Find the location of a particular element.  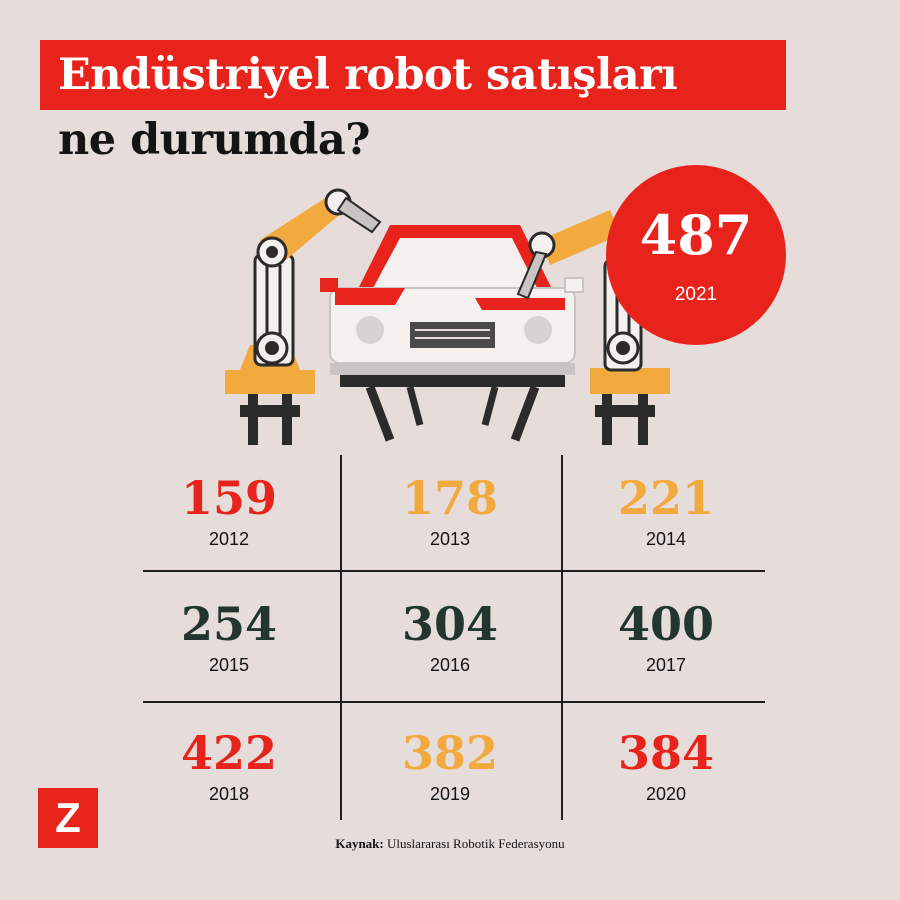

cell-value: 159 is located at coordinates (229, 498).